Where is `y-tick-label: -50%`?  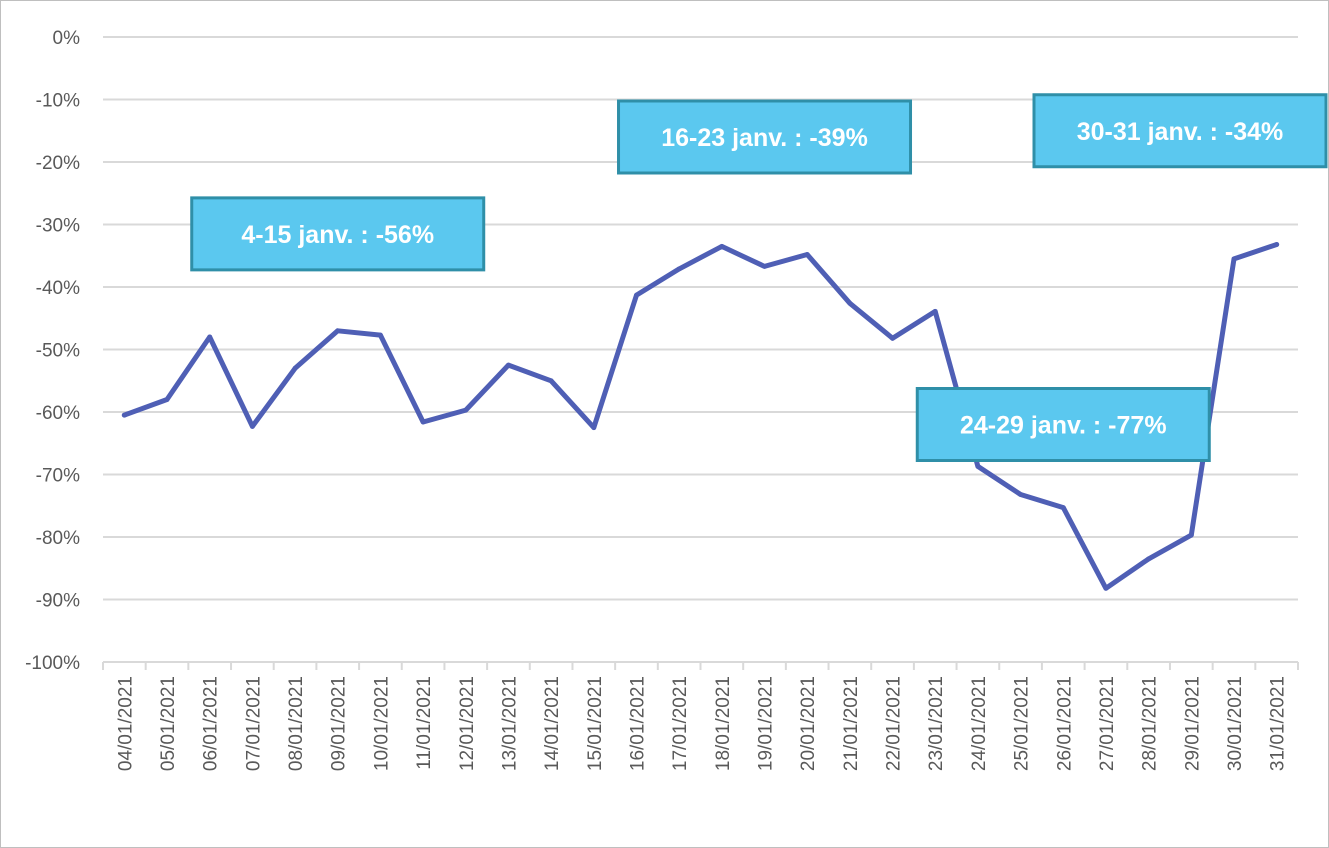 y-tick-label: -50% is located at coordinates (58, 351).